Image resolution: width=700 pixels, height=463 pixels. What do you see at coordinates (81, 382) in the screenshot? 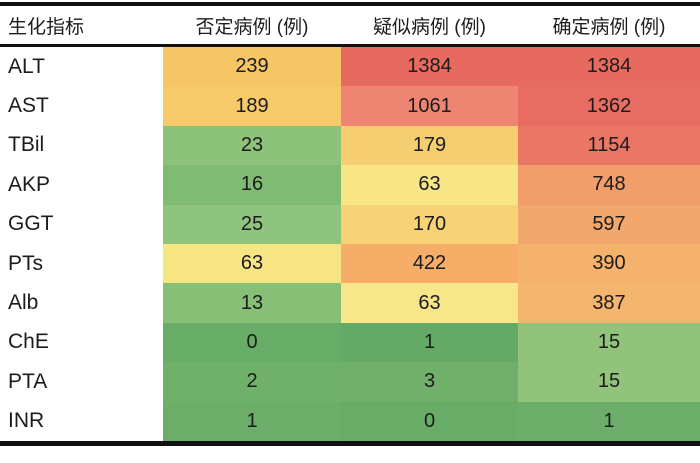
I see `row-label: PTA` at bounding box center [81, 382].